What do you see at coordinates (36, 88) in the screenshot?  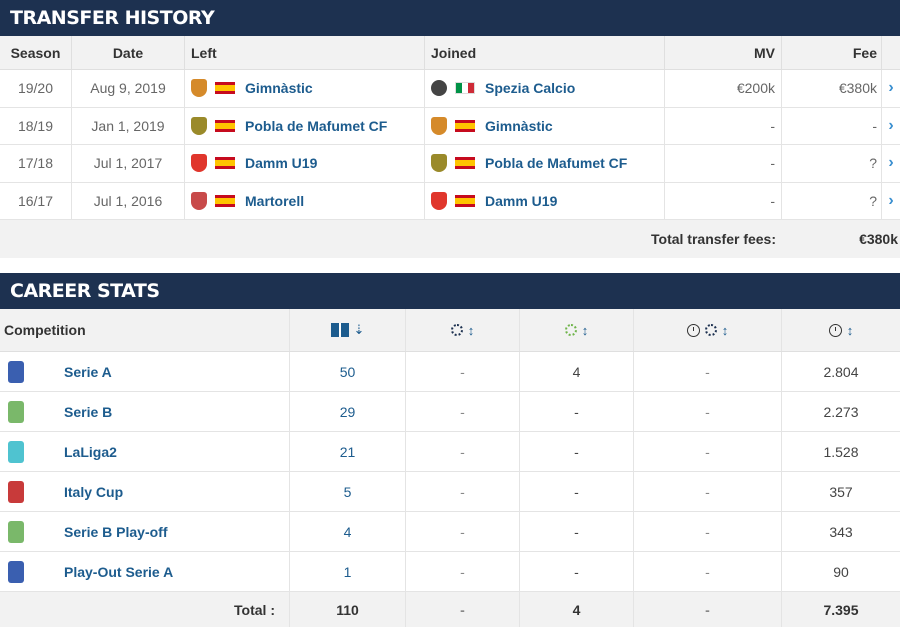 I see `transfer-season: 19/20` at bounding box center [36, 88].